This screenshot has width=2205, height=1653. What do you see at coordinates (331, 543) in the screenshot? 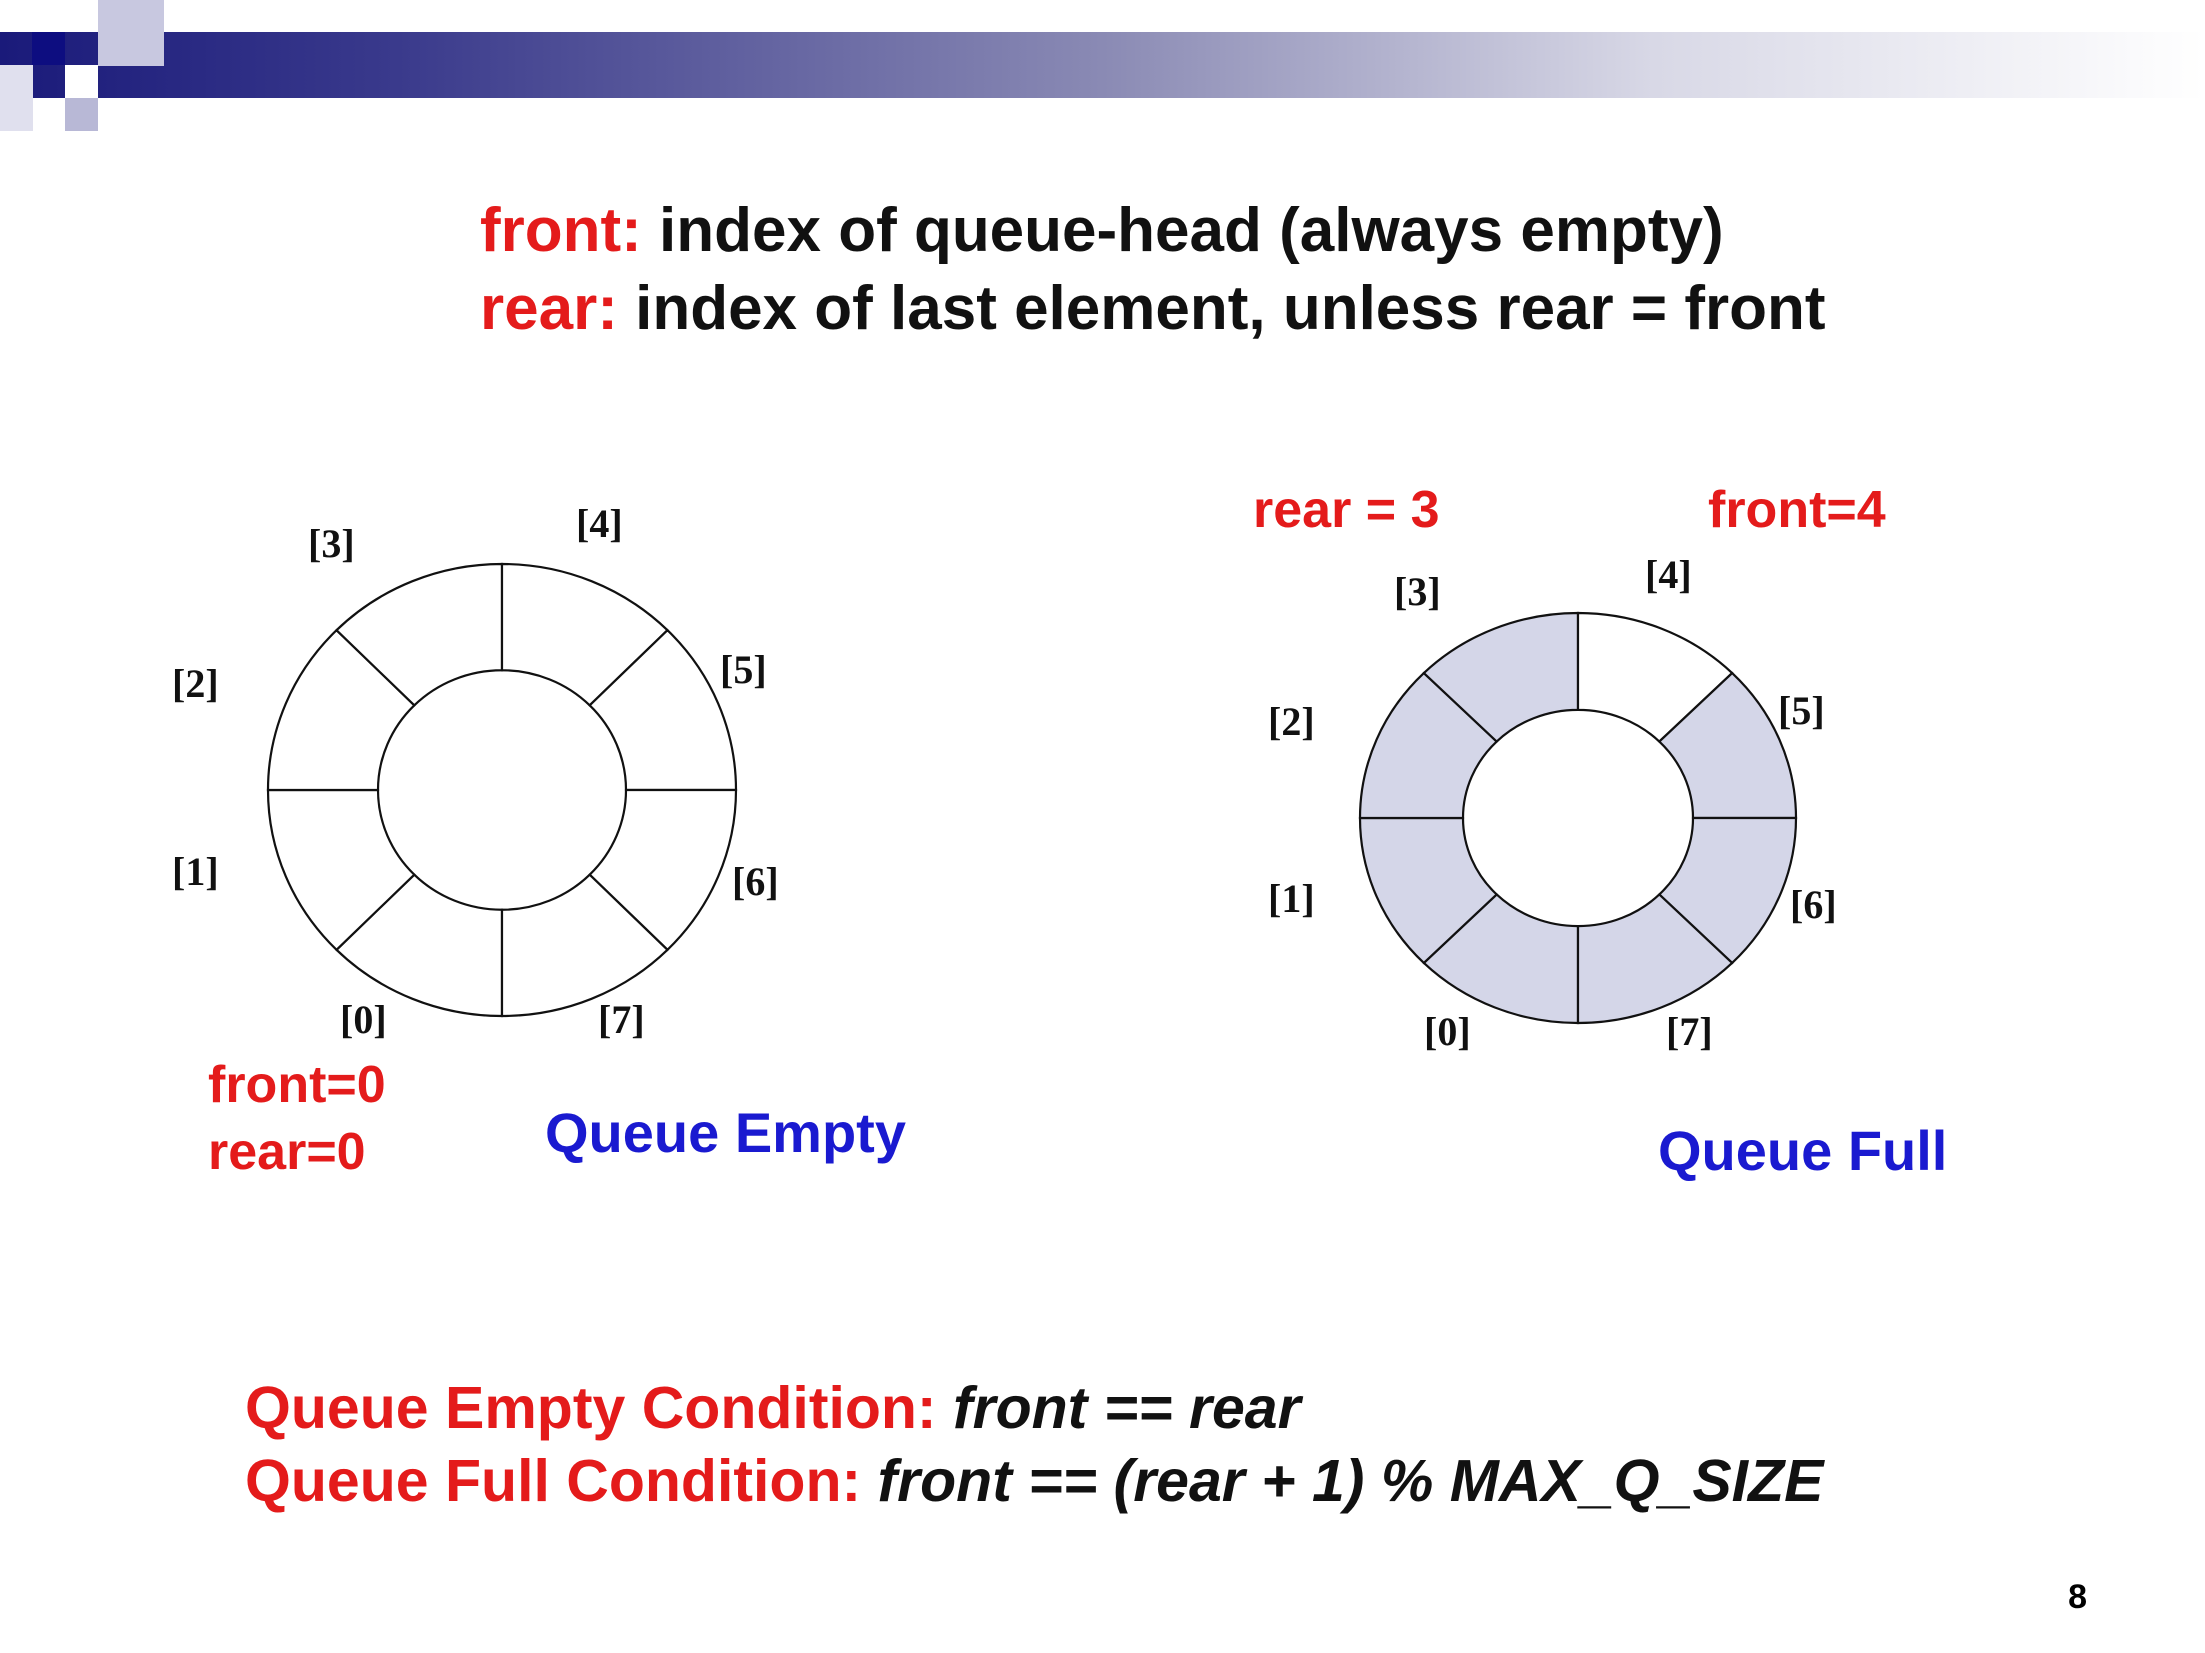
I see `empty-index-3: [3]` at bounding box center [331, 543].